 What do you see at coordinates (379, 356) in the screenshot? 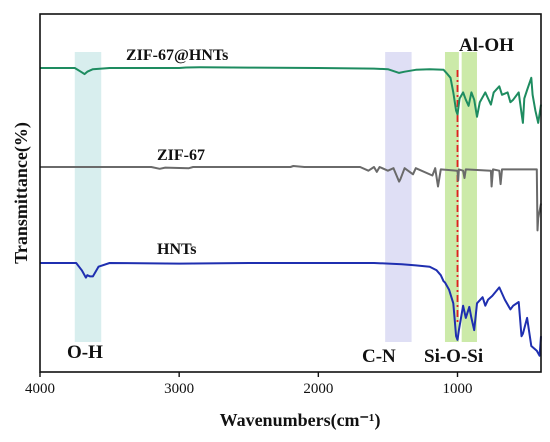
I see `annotation-cn: C-N` at bounding box center [379, 356].